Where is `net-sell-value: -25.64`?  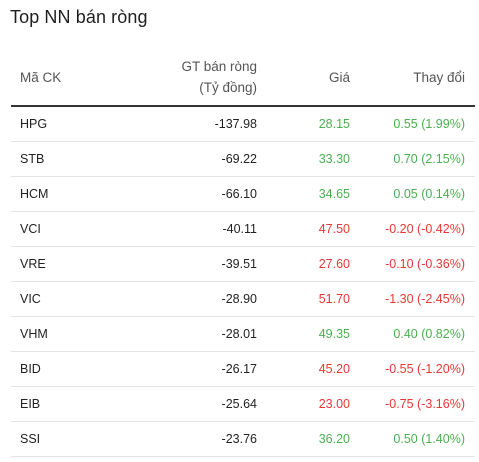 net-sell-value: -25.64 is located at coordinates (239, 404).